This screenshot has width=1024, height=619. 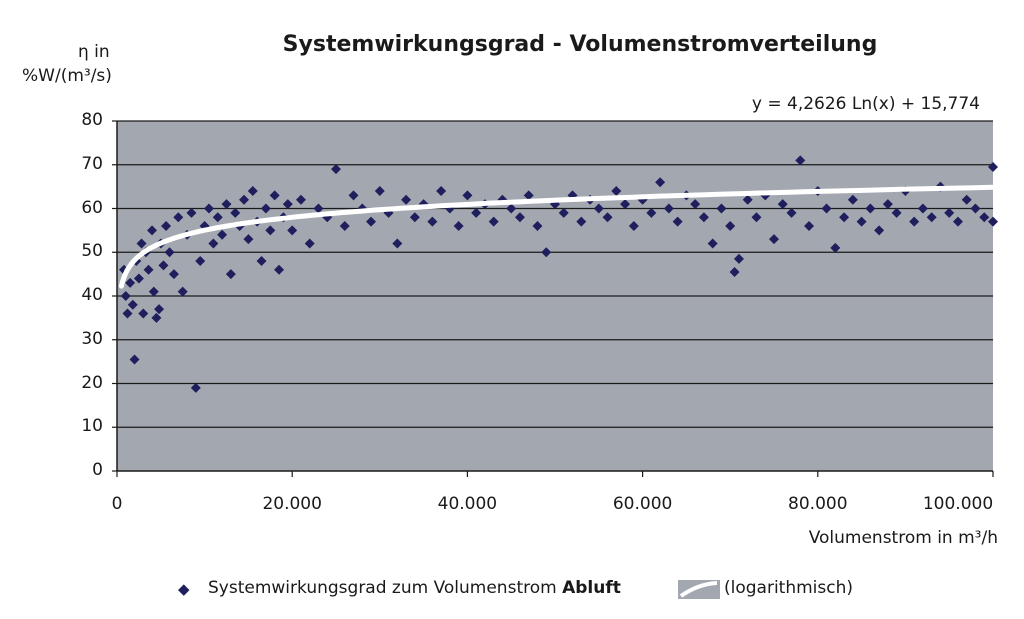 I want to click on y-tick-label: 40, so click(x=92, y=295).